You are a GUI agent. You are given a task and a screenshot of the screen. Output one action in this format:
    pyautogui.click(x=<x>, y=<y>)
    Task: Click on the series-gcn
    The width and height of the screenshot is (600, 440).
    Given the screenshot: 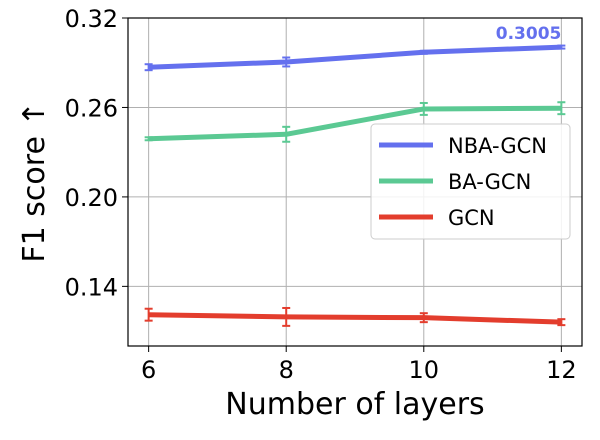 What is the action you would take?
    pyautogui.click(x=355, y=316)
    